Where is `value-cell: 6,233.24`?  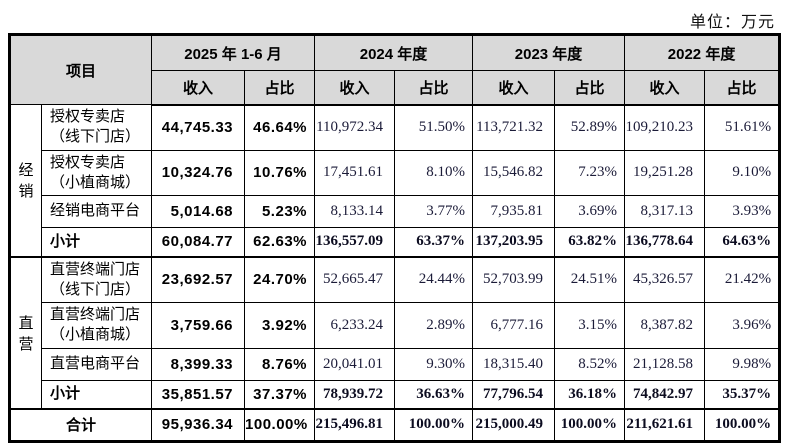
value-cell: 6,233.24 is located at coordinates (355, 325).